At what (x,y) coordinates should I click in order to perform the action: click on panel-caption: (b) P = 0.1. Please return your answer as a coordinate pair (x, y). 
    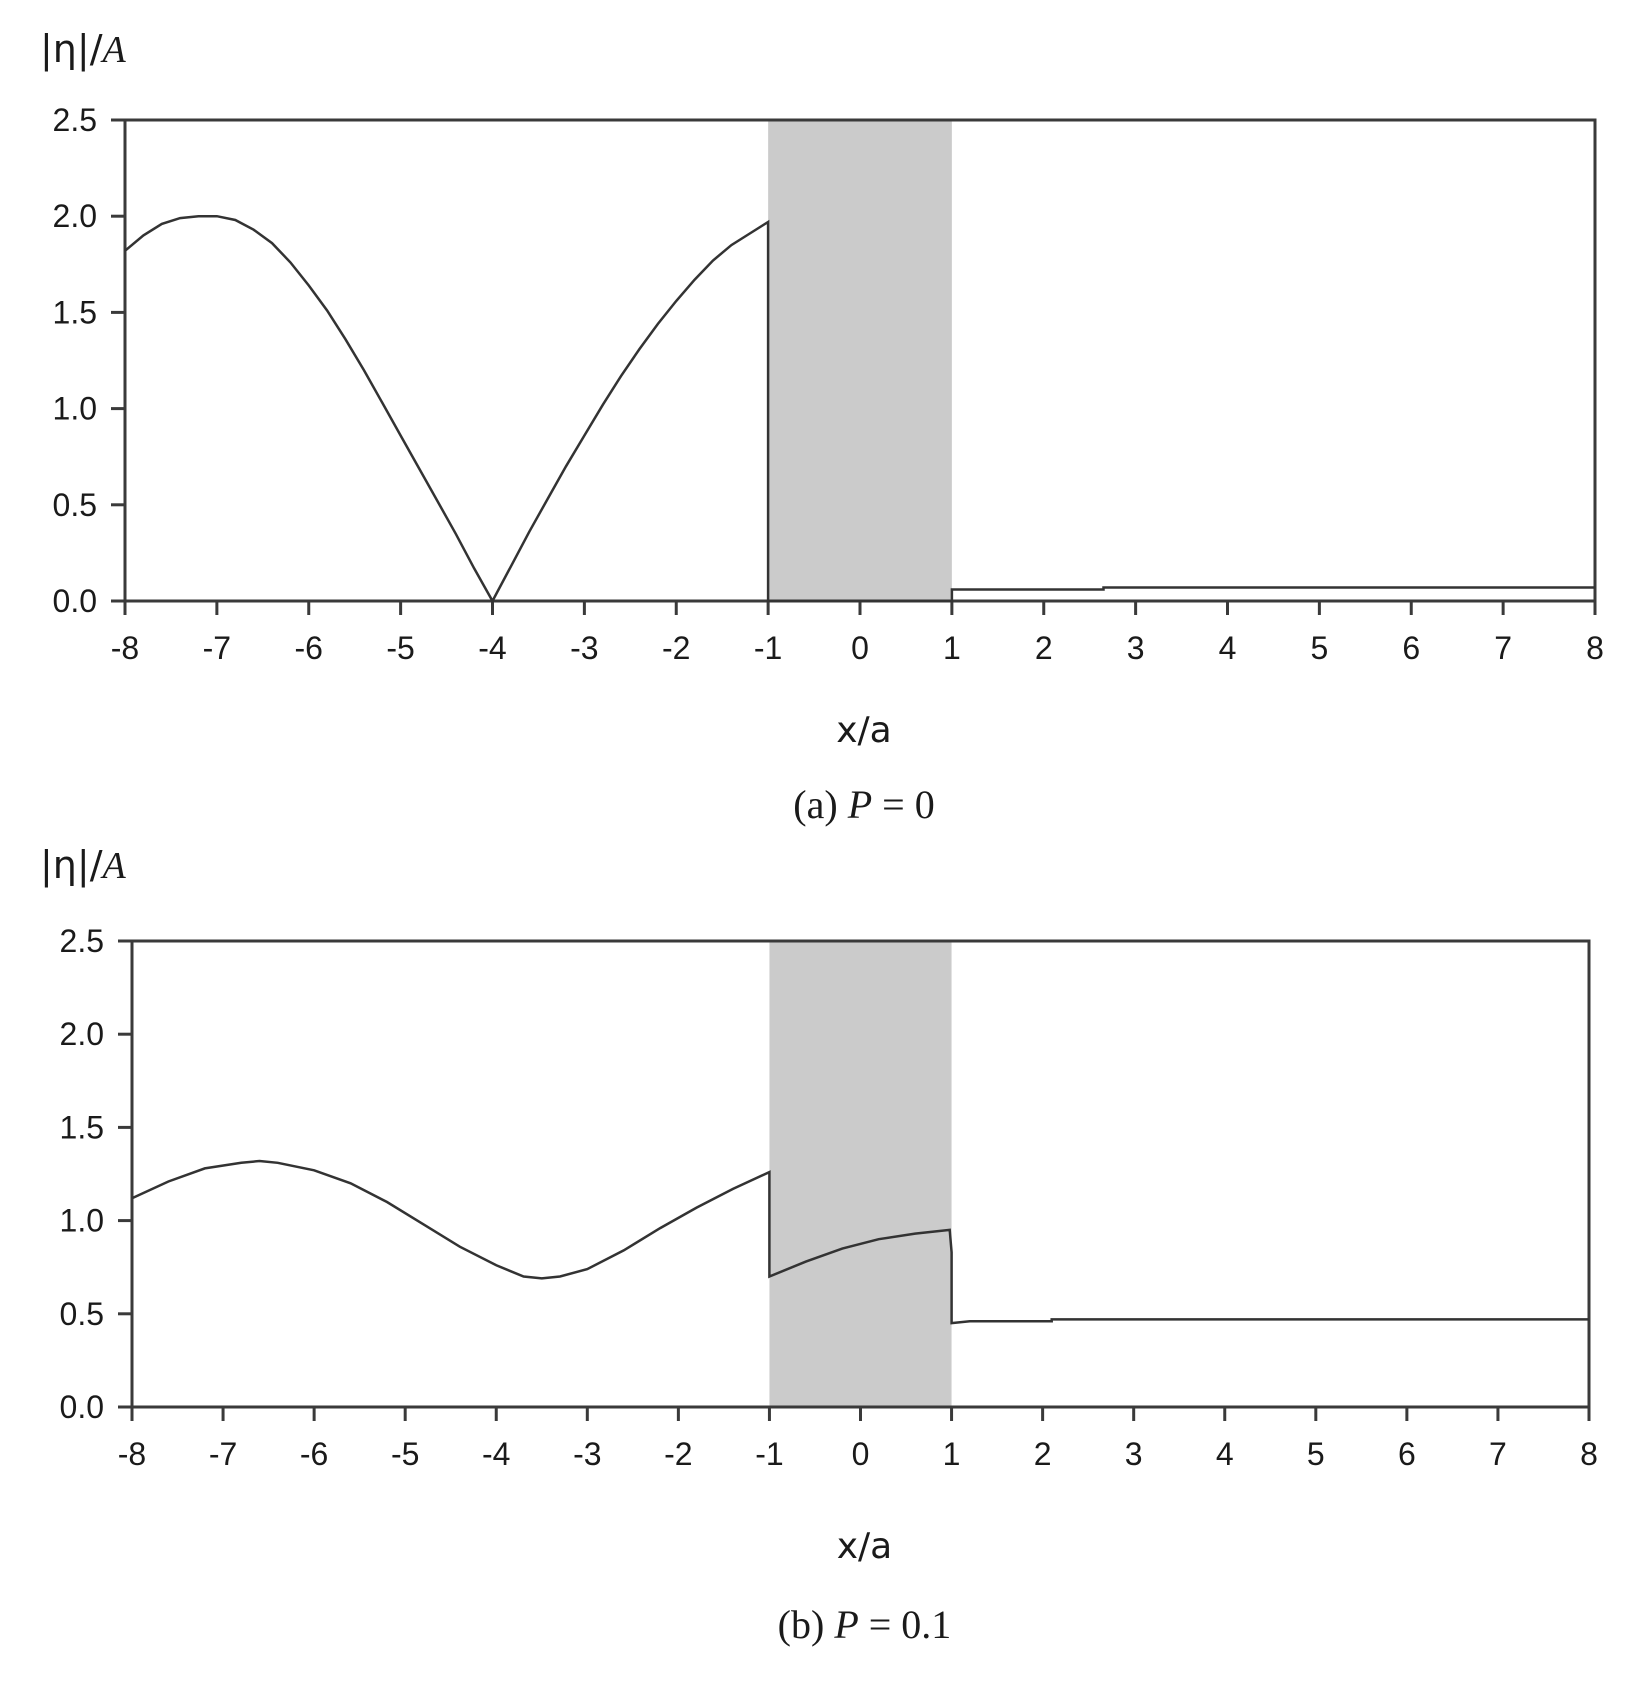
    Looking at the image, I should click on (865, 1624).